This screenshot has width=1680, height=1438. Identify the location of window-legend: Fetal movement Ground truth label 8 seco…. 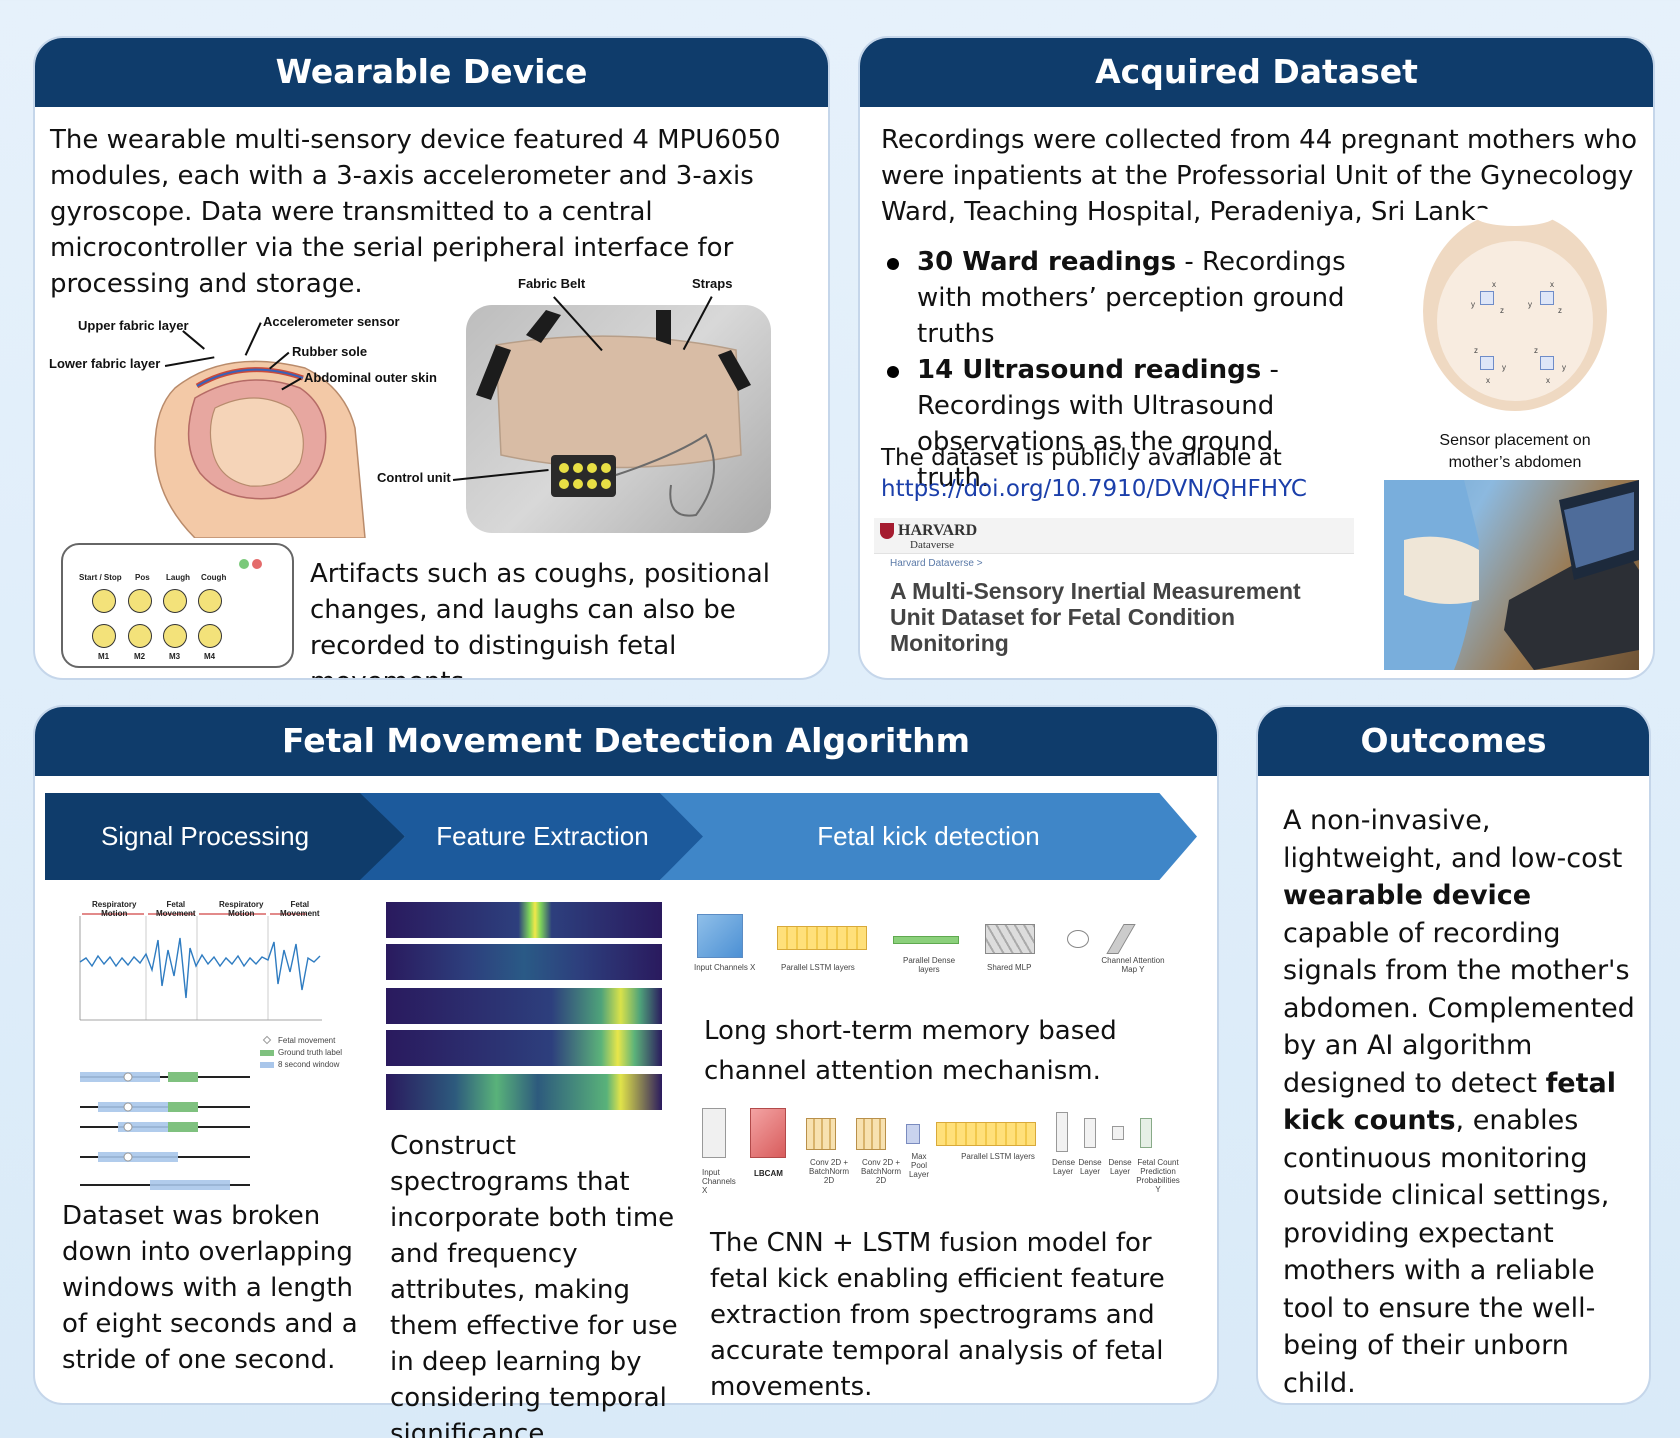
(310, 1053).